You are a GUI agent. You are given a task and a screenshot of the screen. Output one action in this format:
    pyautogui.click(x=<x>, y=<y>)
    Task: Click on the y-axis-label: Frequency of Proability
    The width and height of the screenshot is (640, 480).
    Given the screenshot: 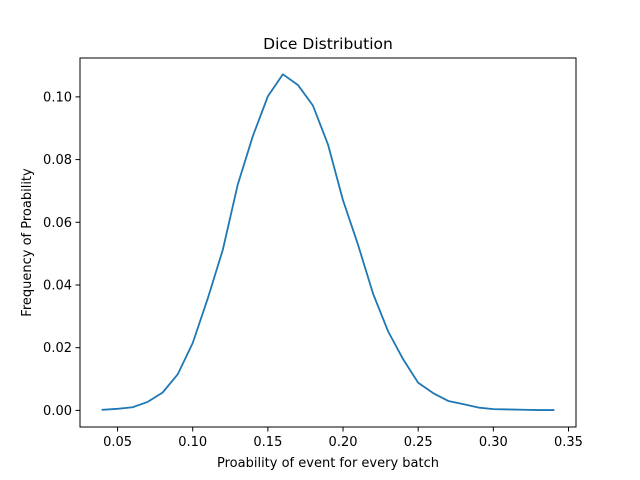 What is the action you would take?
    pyautogui.click(x=27, y=242)
    